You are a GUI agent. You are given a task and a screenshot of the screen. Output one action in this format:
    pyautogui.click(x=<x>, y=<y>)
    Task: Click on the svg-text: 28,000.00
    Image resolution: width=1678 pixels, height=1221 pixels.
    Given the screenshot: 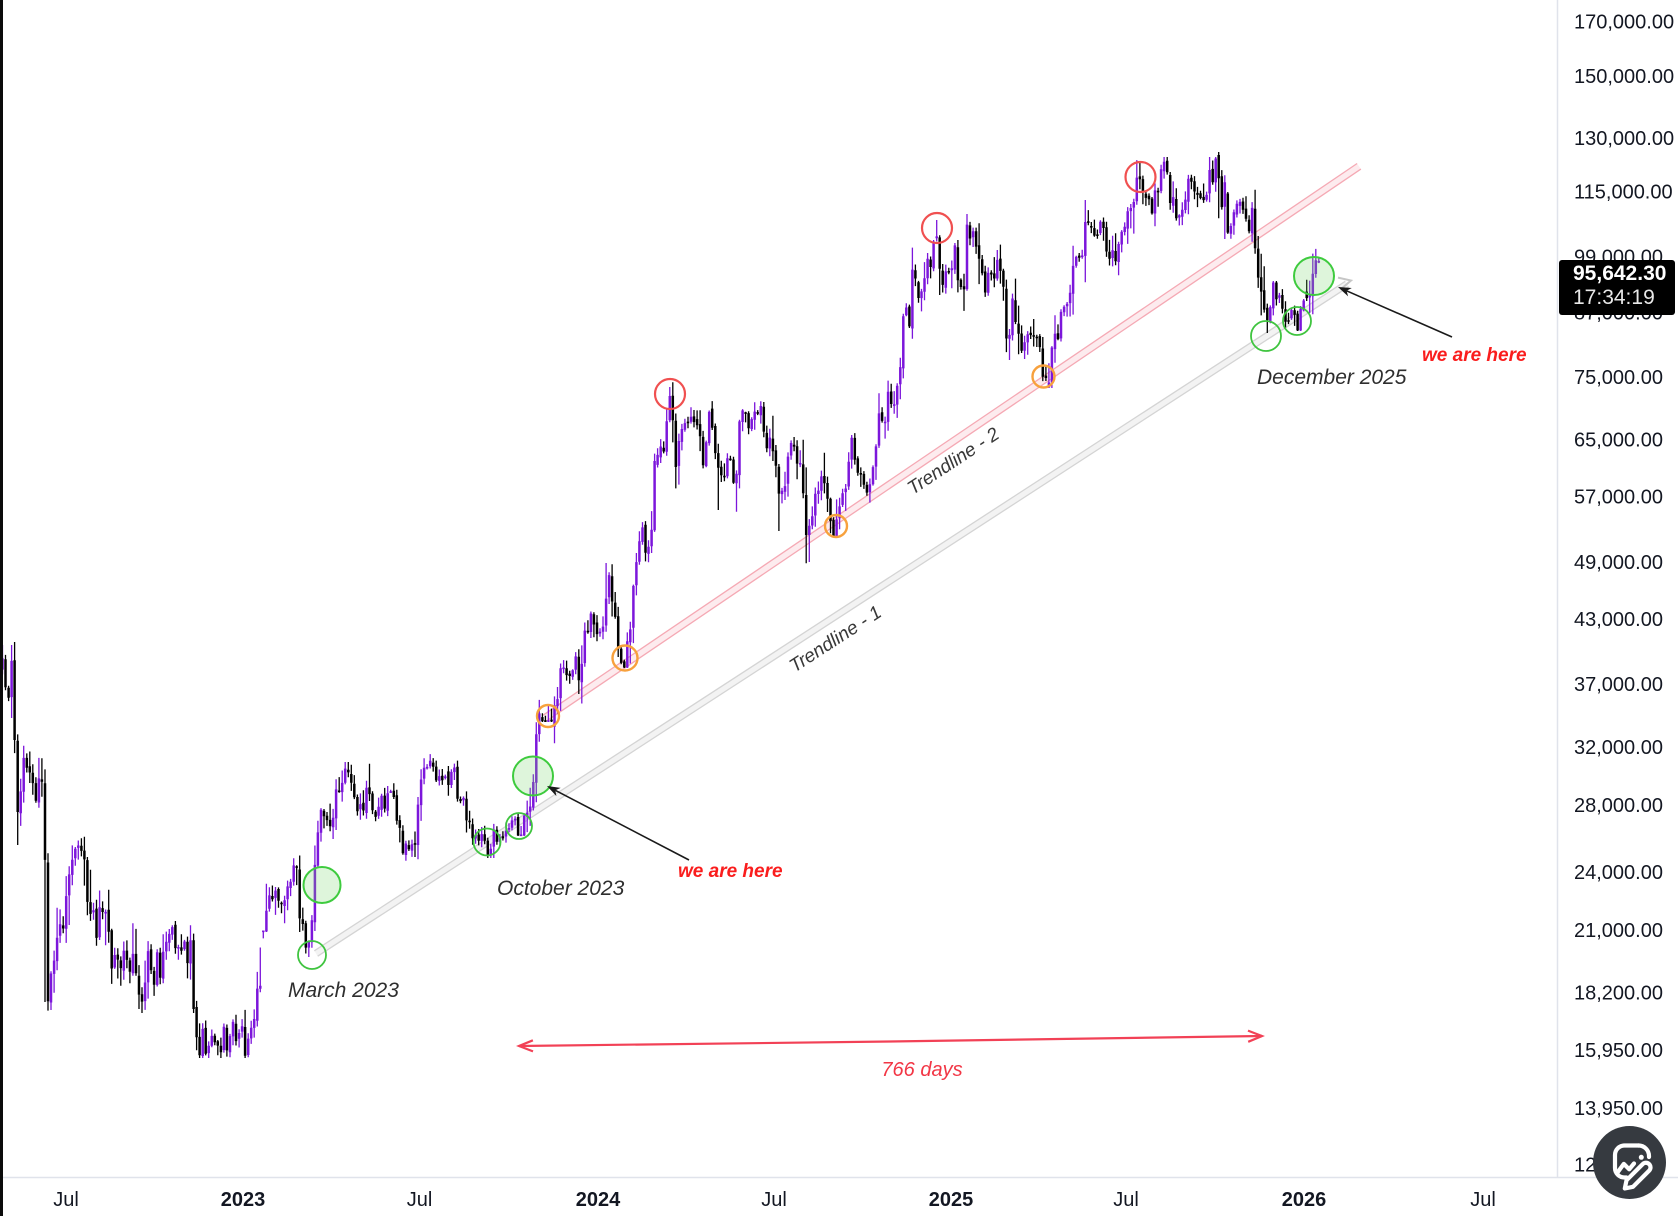 What is the action you would take?
    pyautogui.click(x=1618, y=806)
    